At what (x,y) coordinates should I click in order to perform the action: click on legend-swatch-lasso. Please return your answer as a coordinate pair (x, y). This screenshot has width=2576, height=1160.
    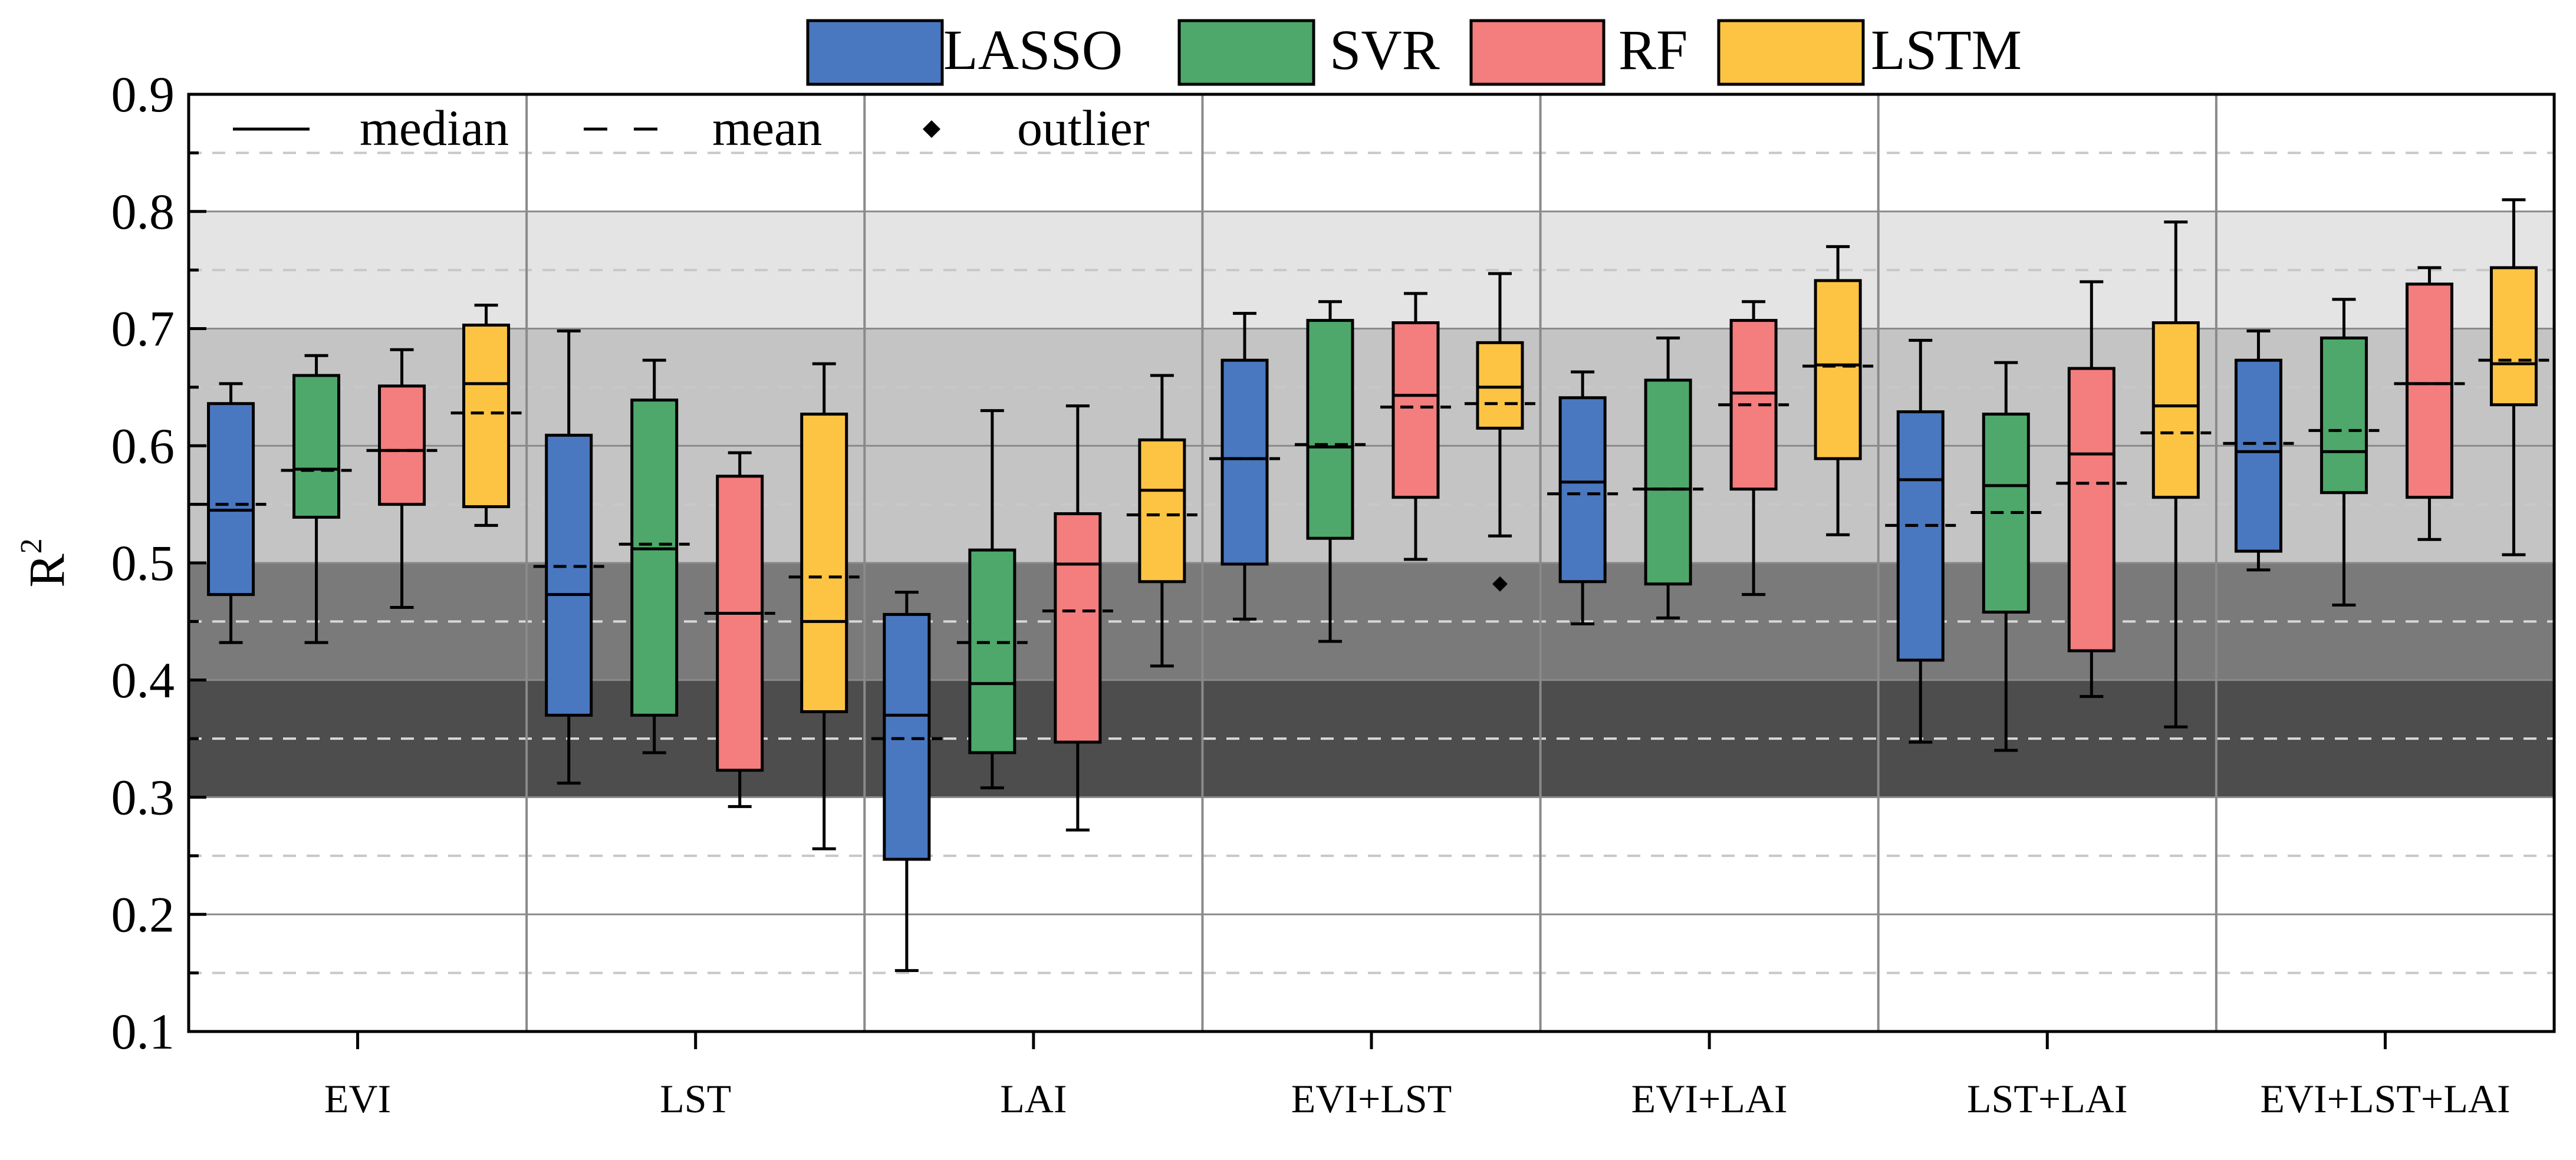
    Looking at the image, I should click on (875, 53).